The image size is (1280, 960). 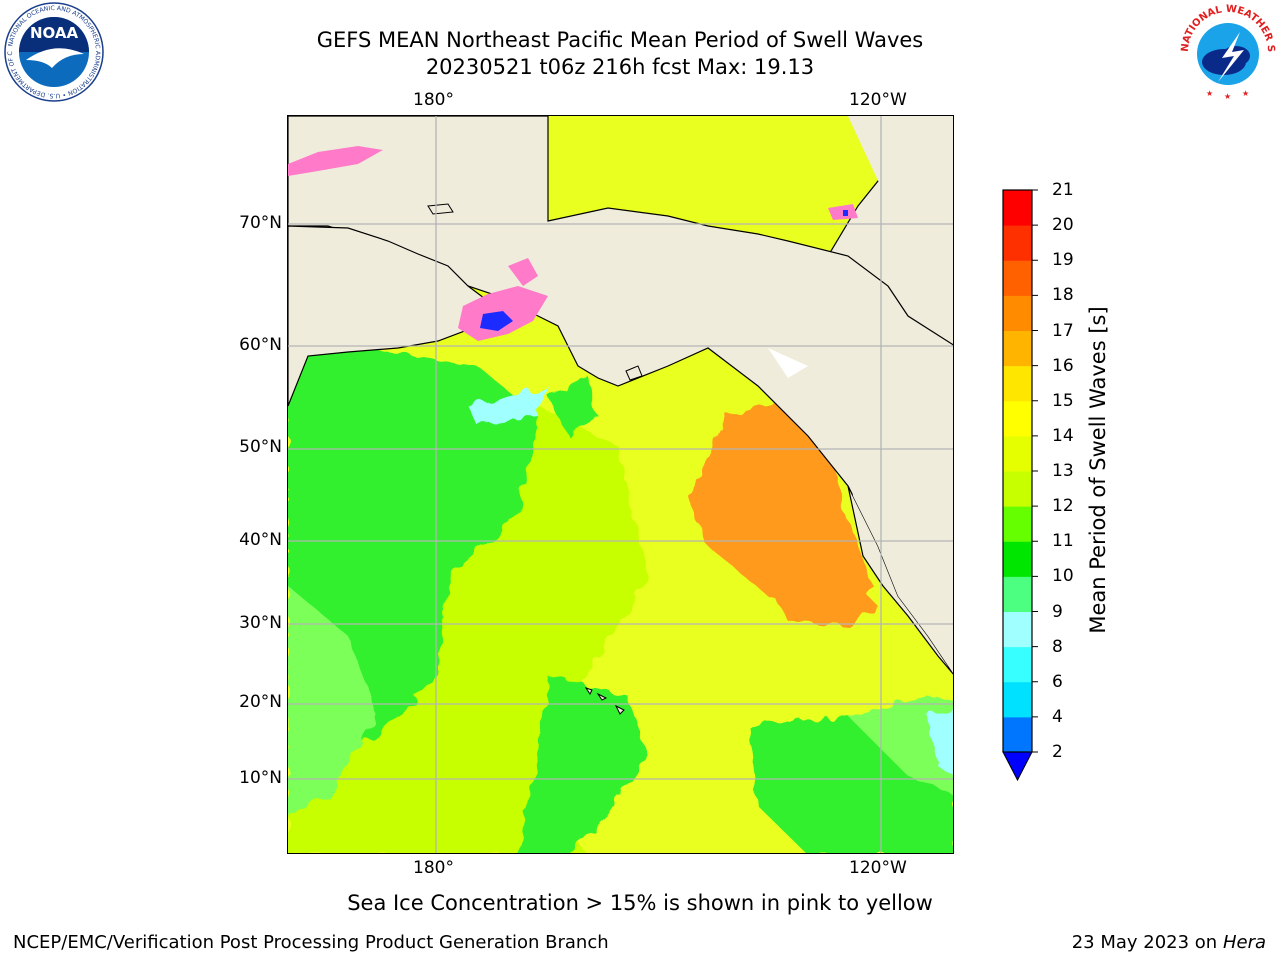 What do you see at coordinates (573, 243) in the screenshot?
I see `sea-ice` at bounding box center [573, 243].